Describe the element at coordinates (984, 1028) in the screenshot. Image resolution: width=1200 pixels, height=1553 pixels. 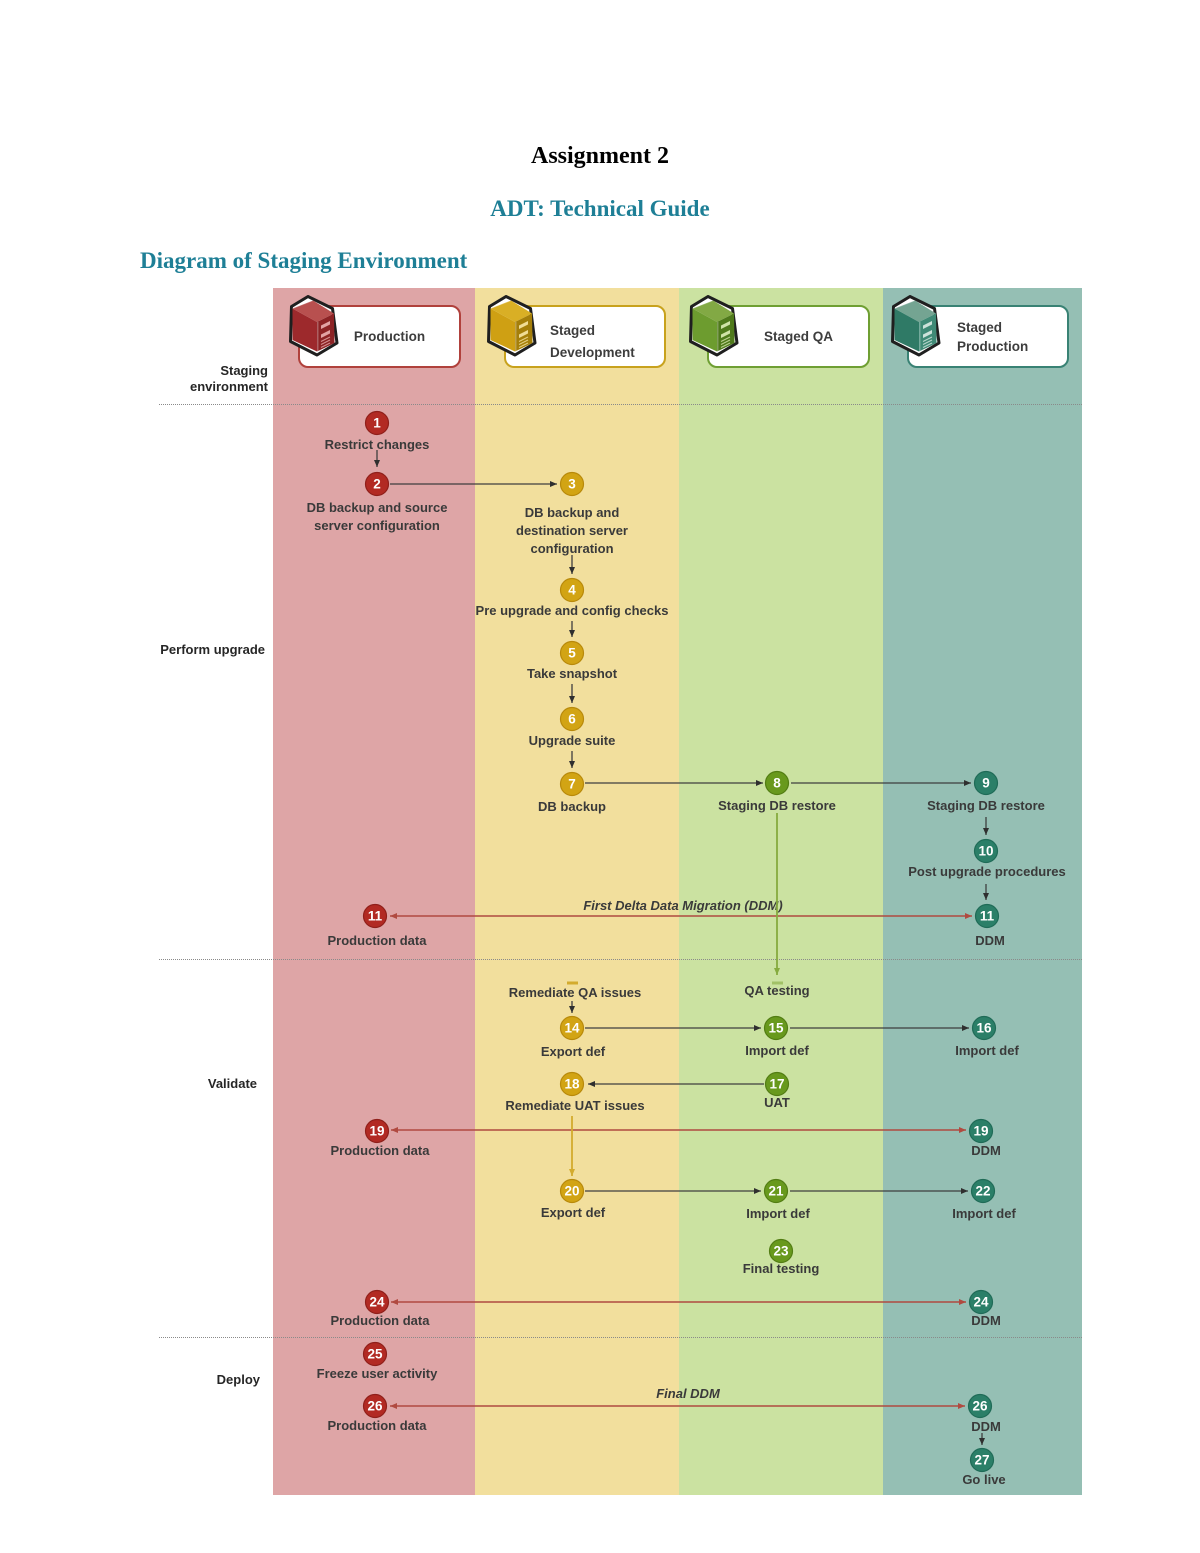
I see `svg-text: 16` at that location.